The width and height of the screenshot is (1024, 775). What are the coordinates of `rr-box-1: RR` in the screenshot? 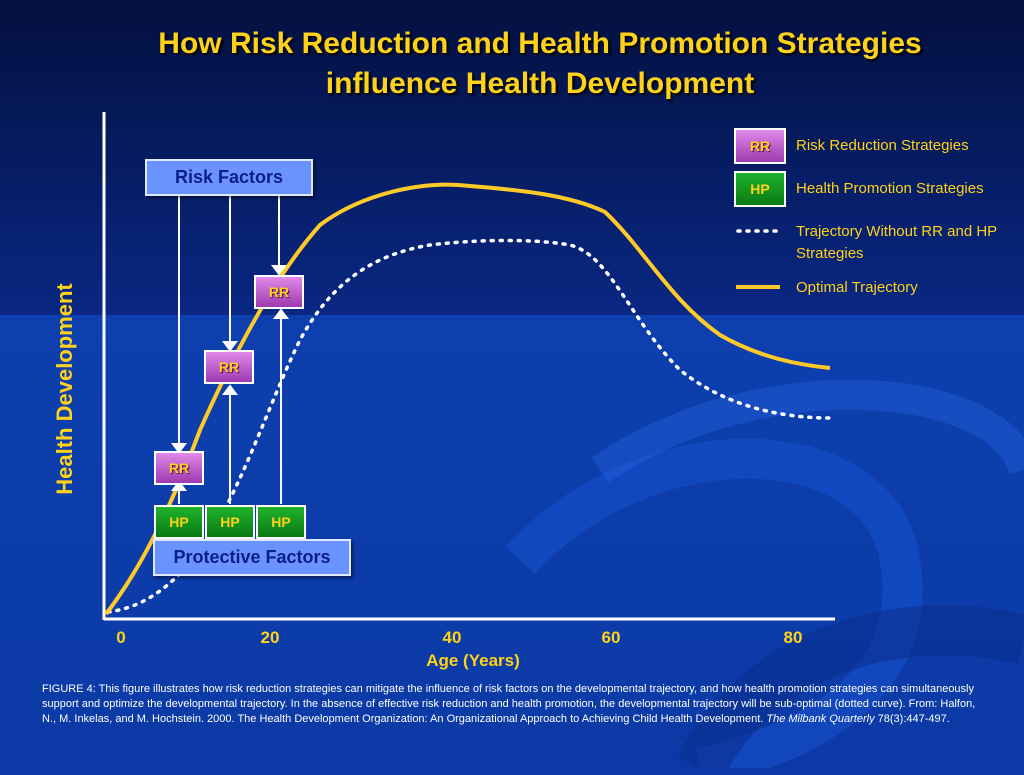 It's located at (179, 468).